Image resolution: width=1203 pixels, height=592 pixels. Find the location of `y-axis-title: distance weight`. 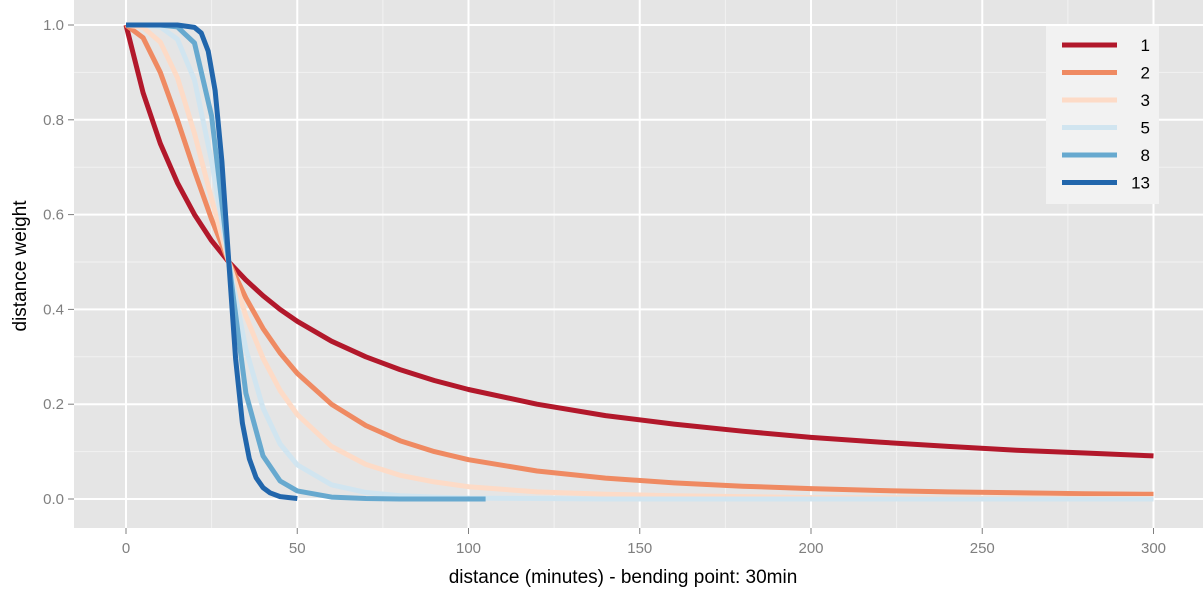

y-axis-title: distance weight is located at coordinates (20, 266).